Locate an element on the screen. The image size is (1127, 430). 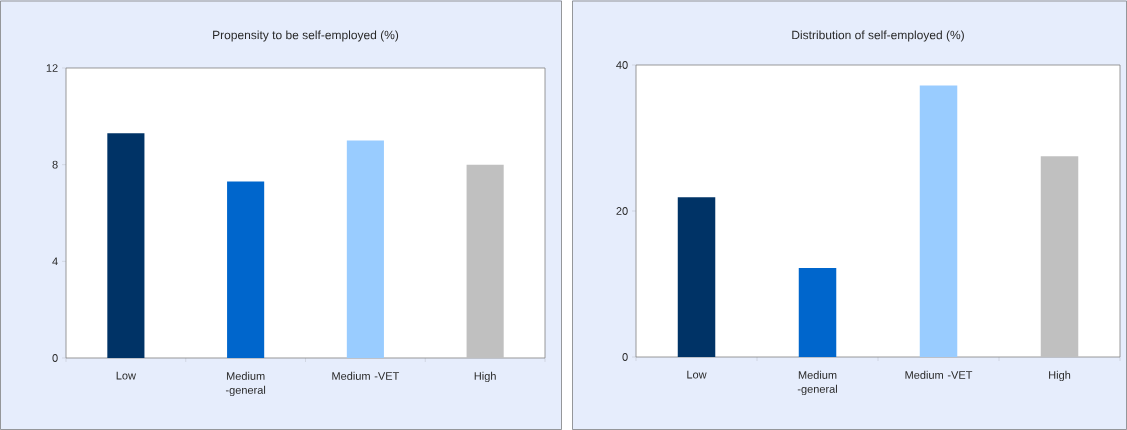
y-tick-label: 8 is located at coordinates (55, 164).